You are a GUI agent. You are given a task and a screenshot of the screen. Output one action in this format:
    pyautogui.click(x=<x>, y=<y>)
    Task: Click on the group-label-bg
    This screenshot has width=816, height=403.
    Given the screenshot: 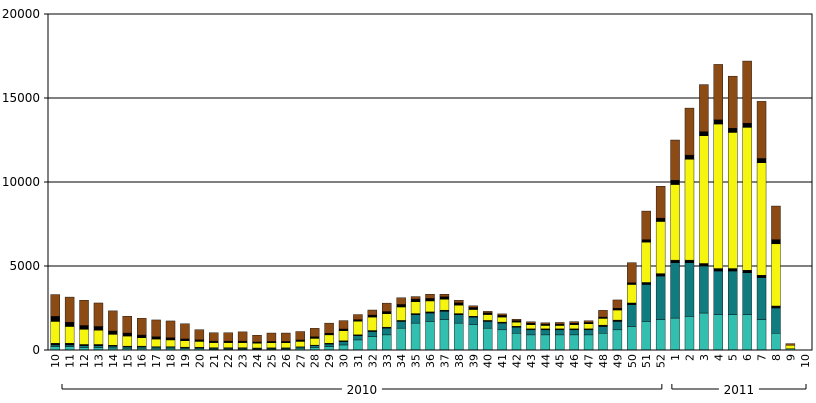 What is the action you would take?
    pyautogui.click(x=738, y=389)
    